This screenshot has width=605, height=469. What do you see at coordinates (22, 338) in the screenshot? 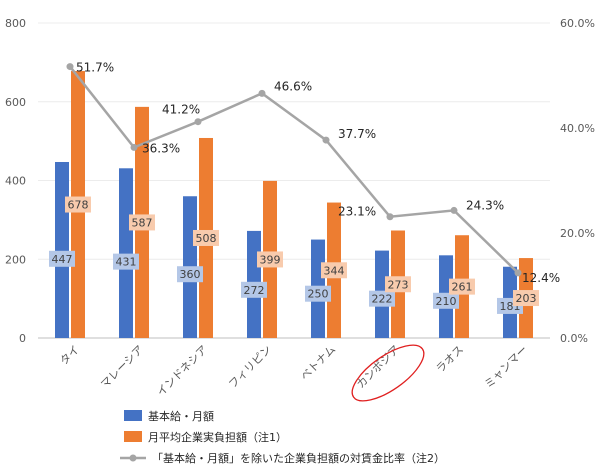
I see `y-left-tick-label: 0` at bounding box center [22, 338].